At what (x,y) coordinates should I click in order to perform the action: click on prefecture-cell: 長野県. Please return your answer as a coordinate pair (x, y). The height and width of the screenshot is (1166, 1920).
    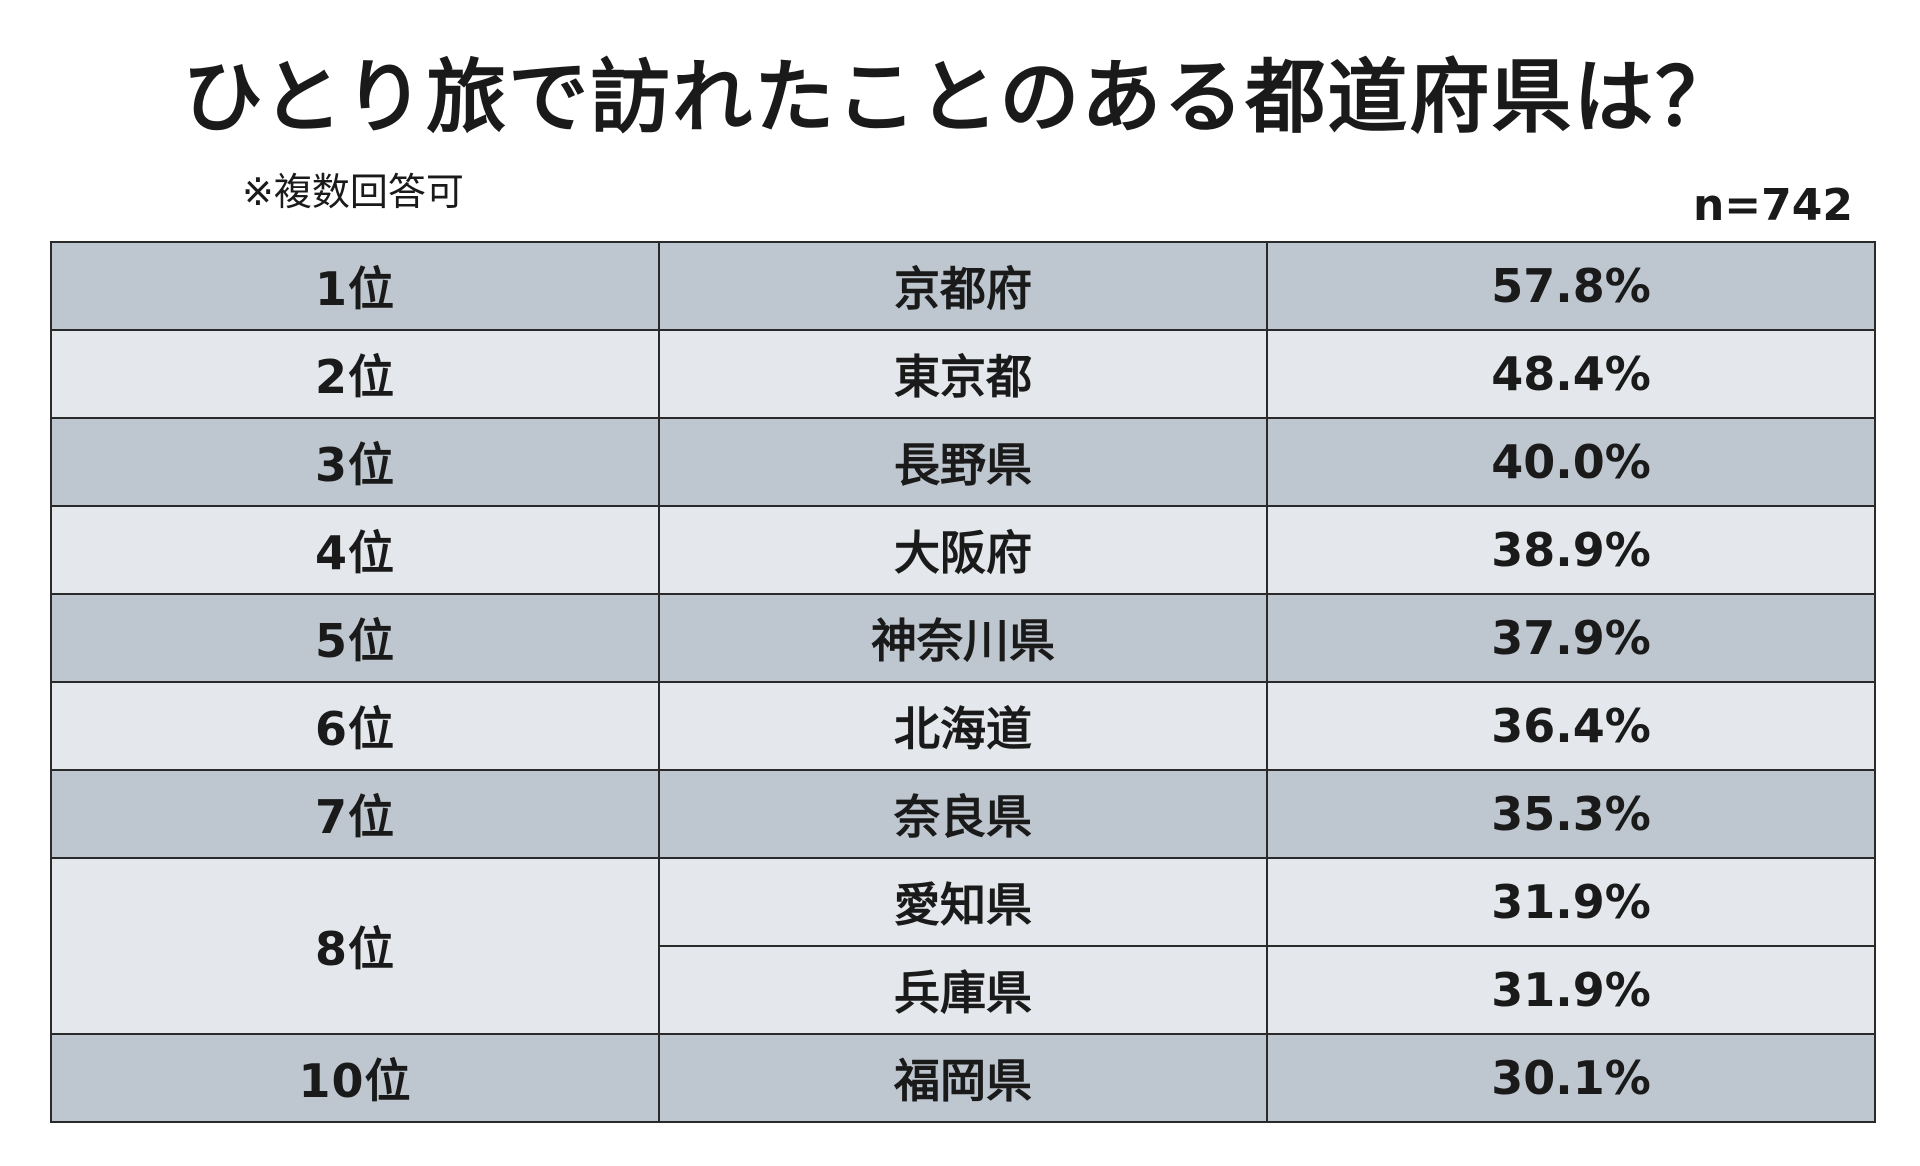
    Looking at the image, I should click on (963, 462).